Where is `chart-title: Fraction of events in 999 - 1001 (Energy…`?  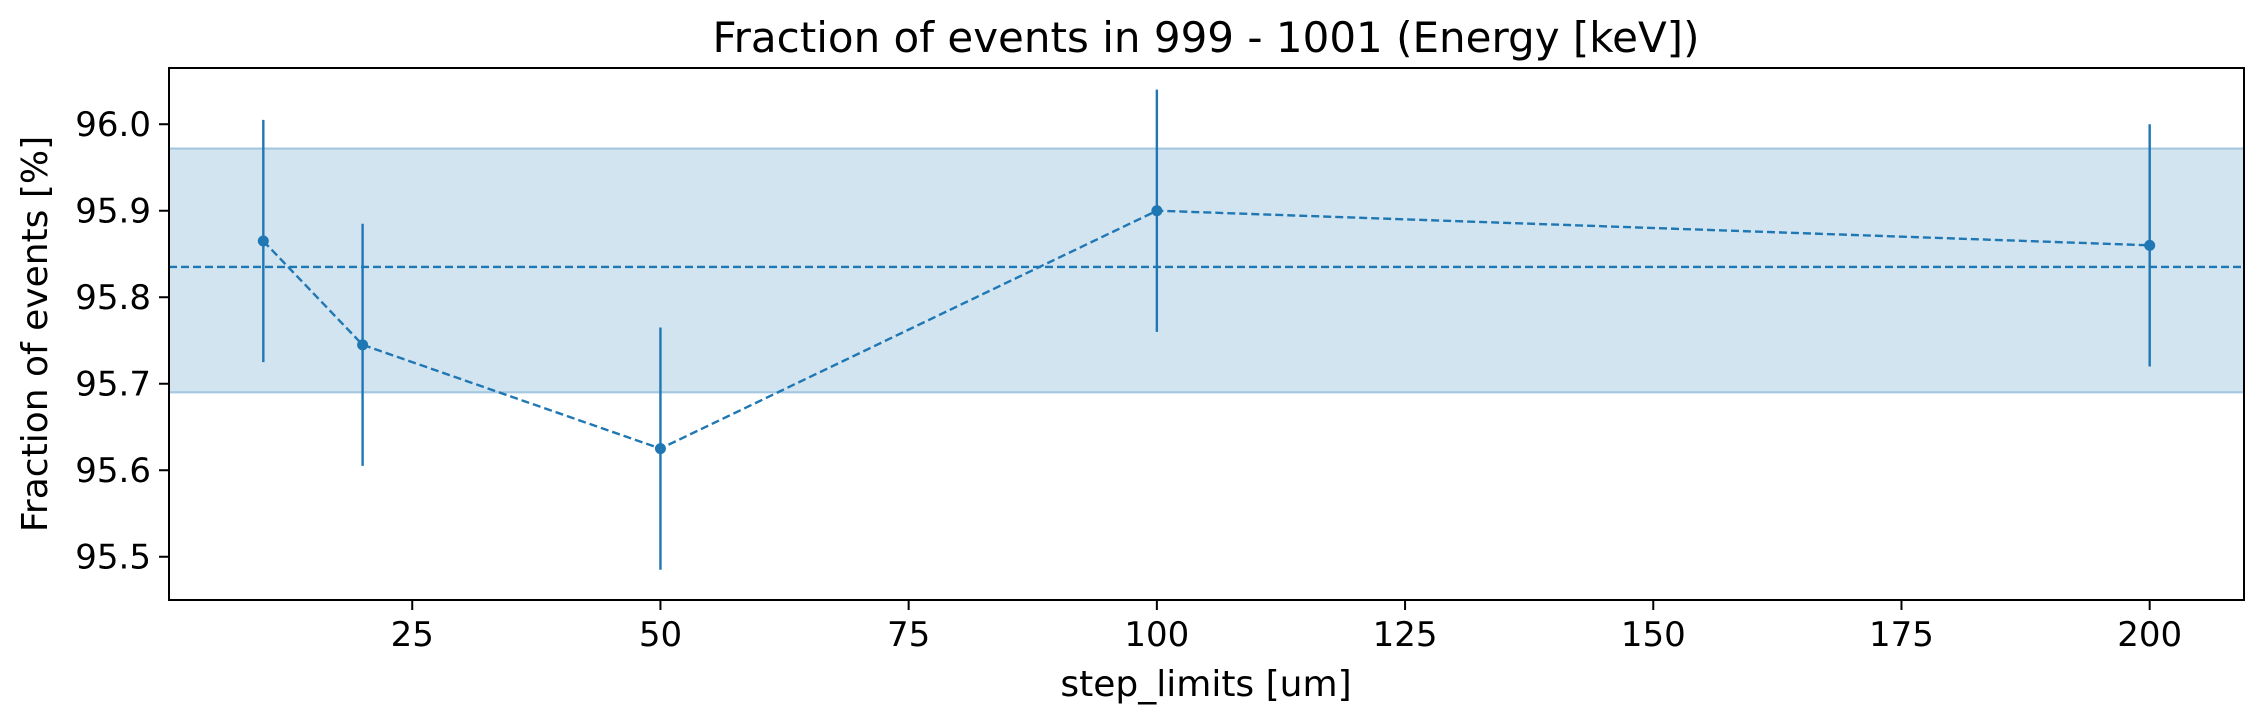
chart-title: Fraction of events in 999 - 1001 (Energy… is located at coordinates (1206, 37).